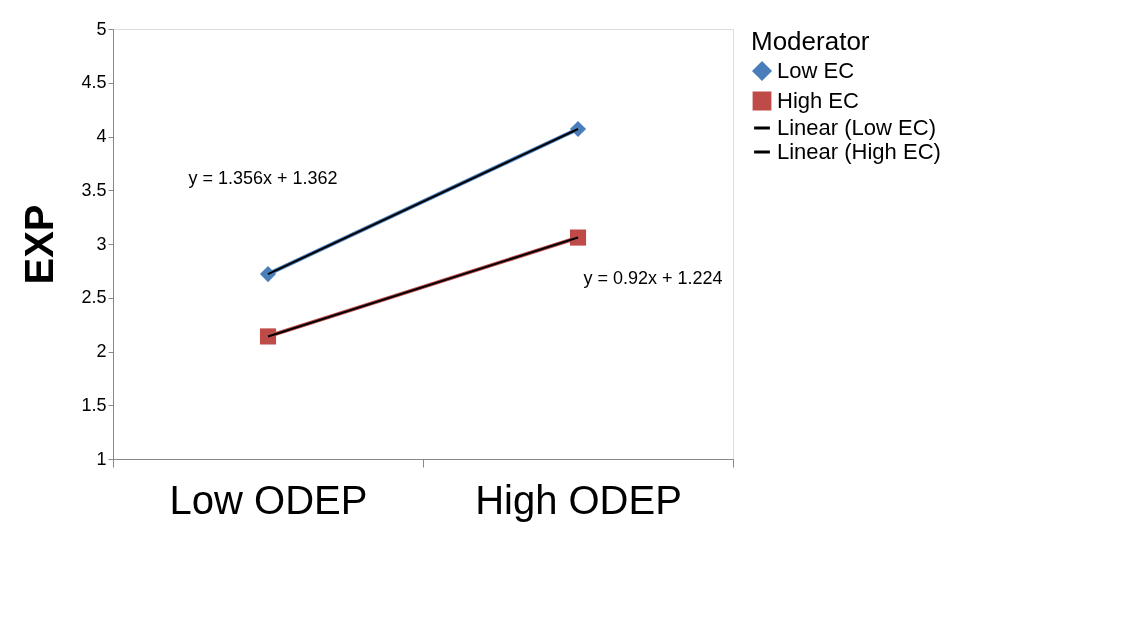  What do you see at coordinates (101, 458) in the screenshot?
I see `y-tick-label: 1` at bounding box center [101, 458].